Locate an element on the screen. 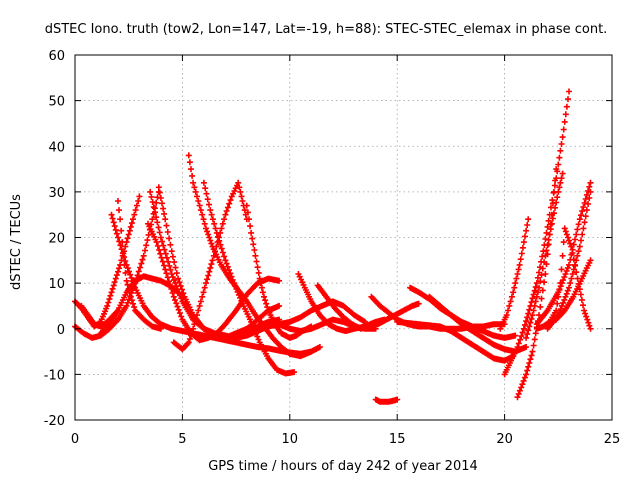 This screenshot has width=640, height=485. y-tick-label: 0 is located at coordinates (61, 330).